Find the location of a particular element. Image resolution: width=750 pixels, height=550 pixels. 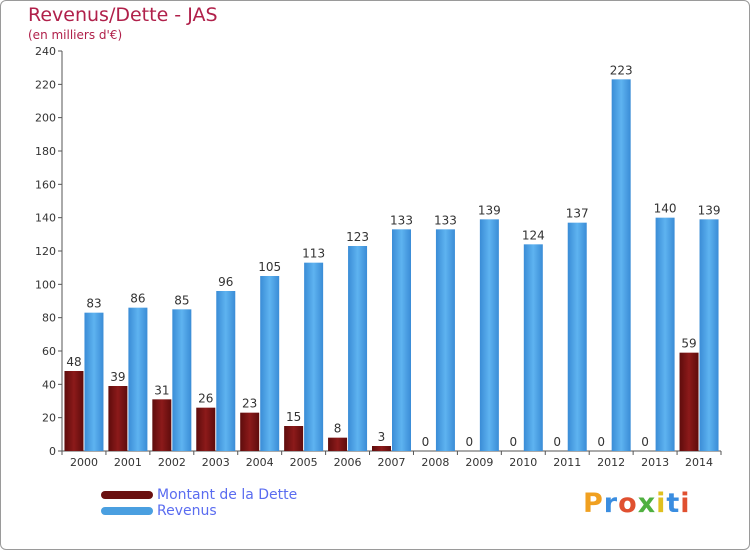

x-tick-label: 2008 is located at coordinates (435, 462).